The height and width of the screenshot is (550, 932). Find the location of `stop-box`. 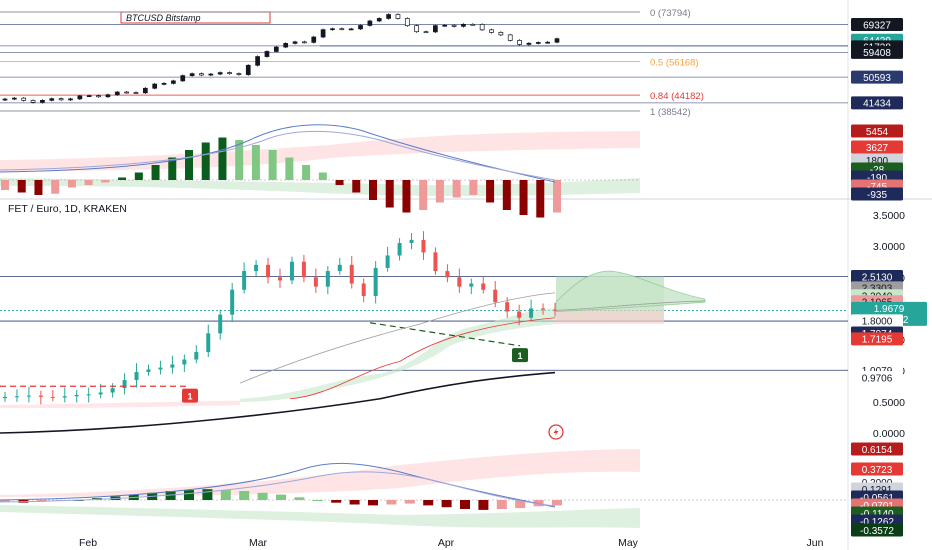

stop-box is located at coordinates (610, 317).